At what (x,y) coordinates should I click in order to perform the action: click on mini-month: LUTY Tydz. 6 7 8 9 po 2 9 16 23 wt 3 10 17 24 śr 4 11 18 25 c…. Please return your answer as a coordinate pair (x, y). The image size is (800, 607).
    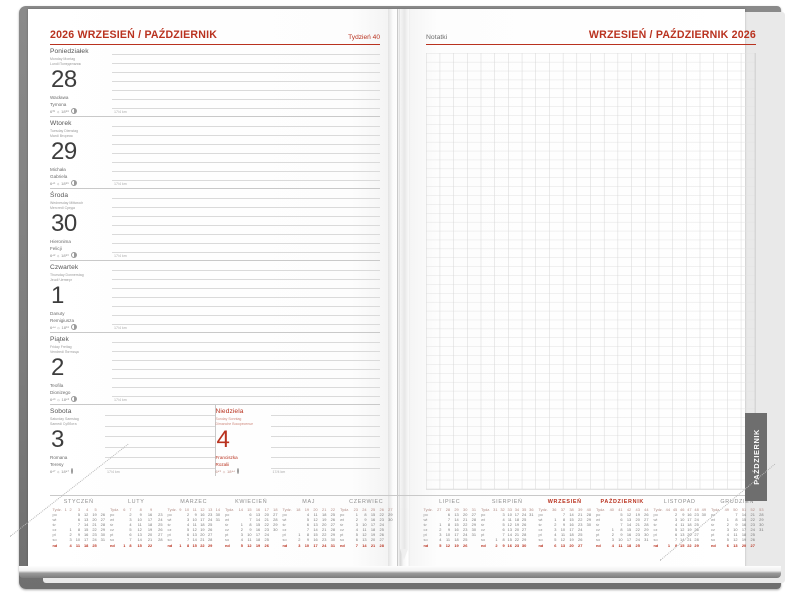
    Looking at the image, I should click on (137, 522).